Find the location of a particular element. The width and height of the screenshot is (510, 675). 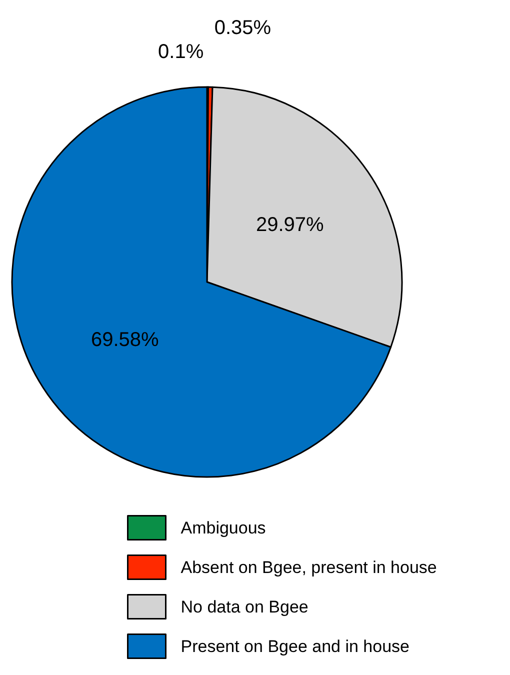

legend-label: No data on Bgee is located at coordinates (244, 606).